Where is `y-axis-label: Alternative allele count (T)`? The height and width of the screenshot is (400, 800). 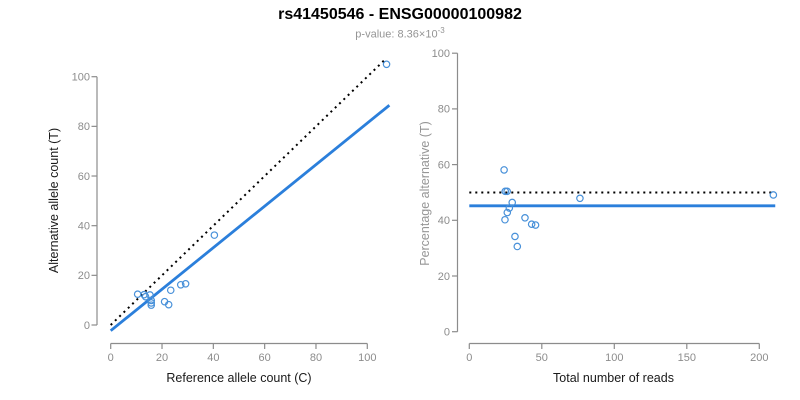 y-axis-label: Alternative allele count (T) is located at coordinates (54, 200).